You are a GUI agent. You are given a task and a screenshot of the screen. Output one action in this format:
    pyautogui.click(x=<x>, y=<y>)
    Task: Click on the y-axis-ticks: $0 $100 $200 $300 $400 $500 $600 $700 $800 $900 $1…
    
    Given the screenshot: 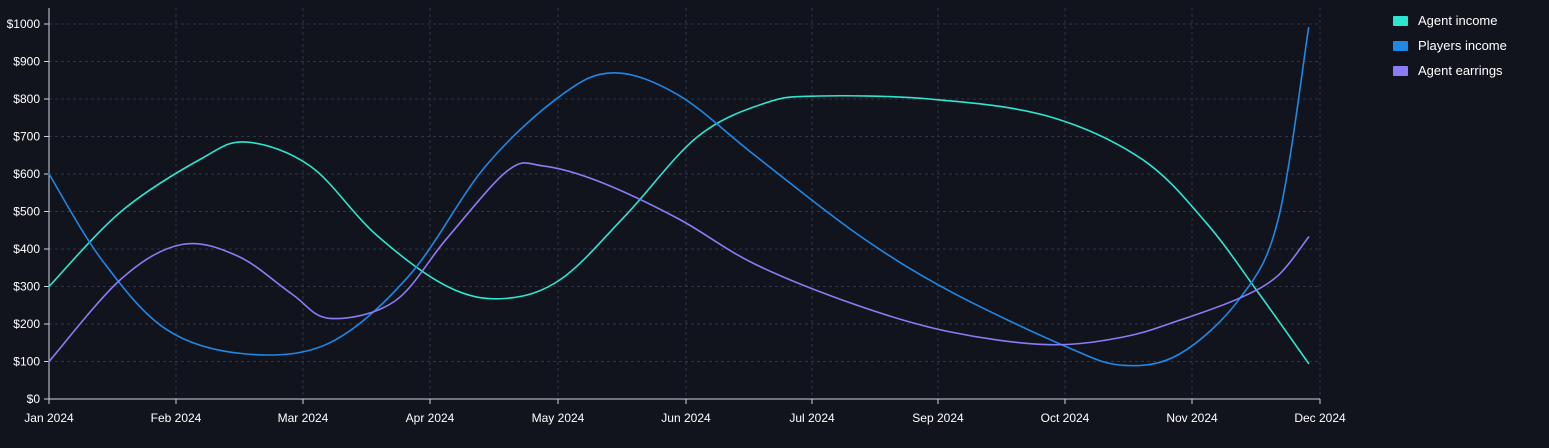 What is the action you would take?
    pyautogui.click(x=28, y=211)
    